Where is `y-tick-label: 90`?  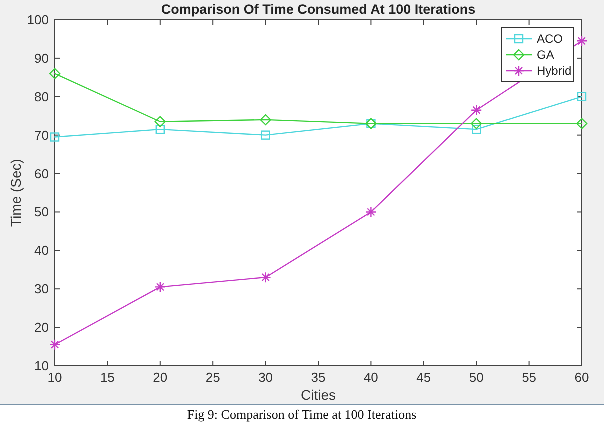
y-tick-label: 90 is located at coordinates (41, 58).